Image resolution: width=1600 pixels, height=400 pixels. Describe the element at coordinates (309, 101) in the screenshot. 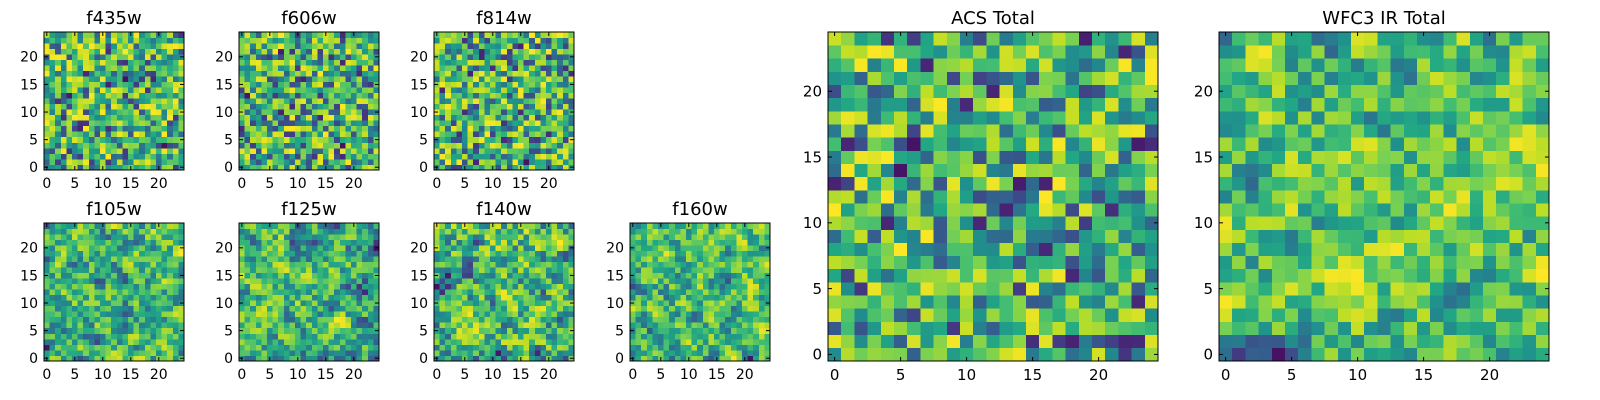

I see `heatmap-cells` at that location.